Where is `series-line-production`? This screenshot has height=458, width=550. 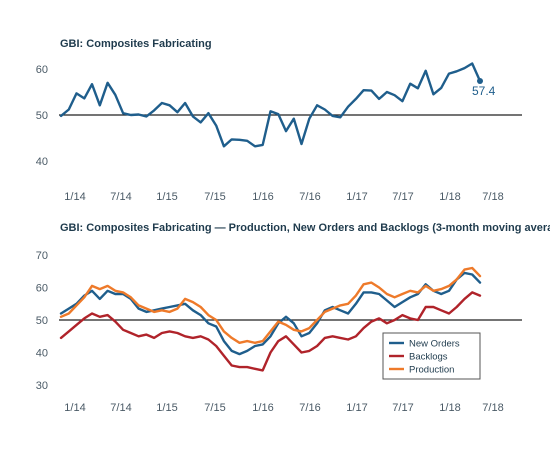 series-line-production is located at coordinates (270, 305).